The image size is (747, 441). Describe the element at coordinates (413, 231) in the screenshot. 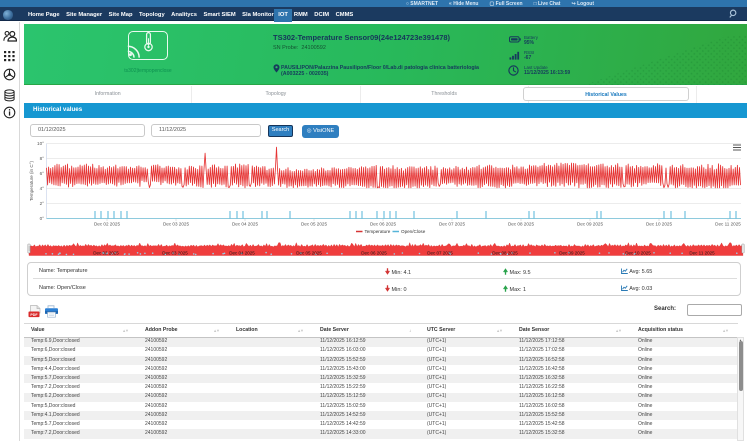

I see `svg-text: Open/Close` at that location.